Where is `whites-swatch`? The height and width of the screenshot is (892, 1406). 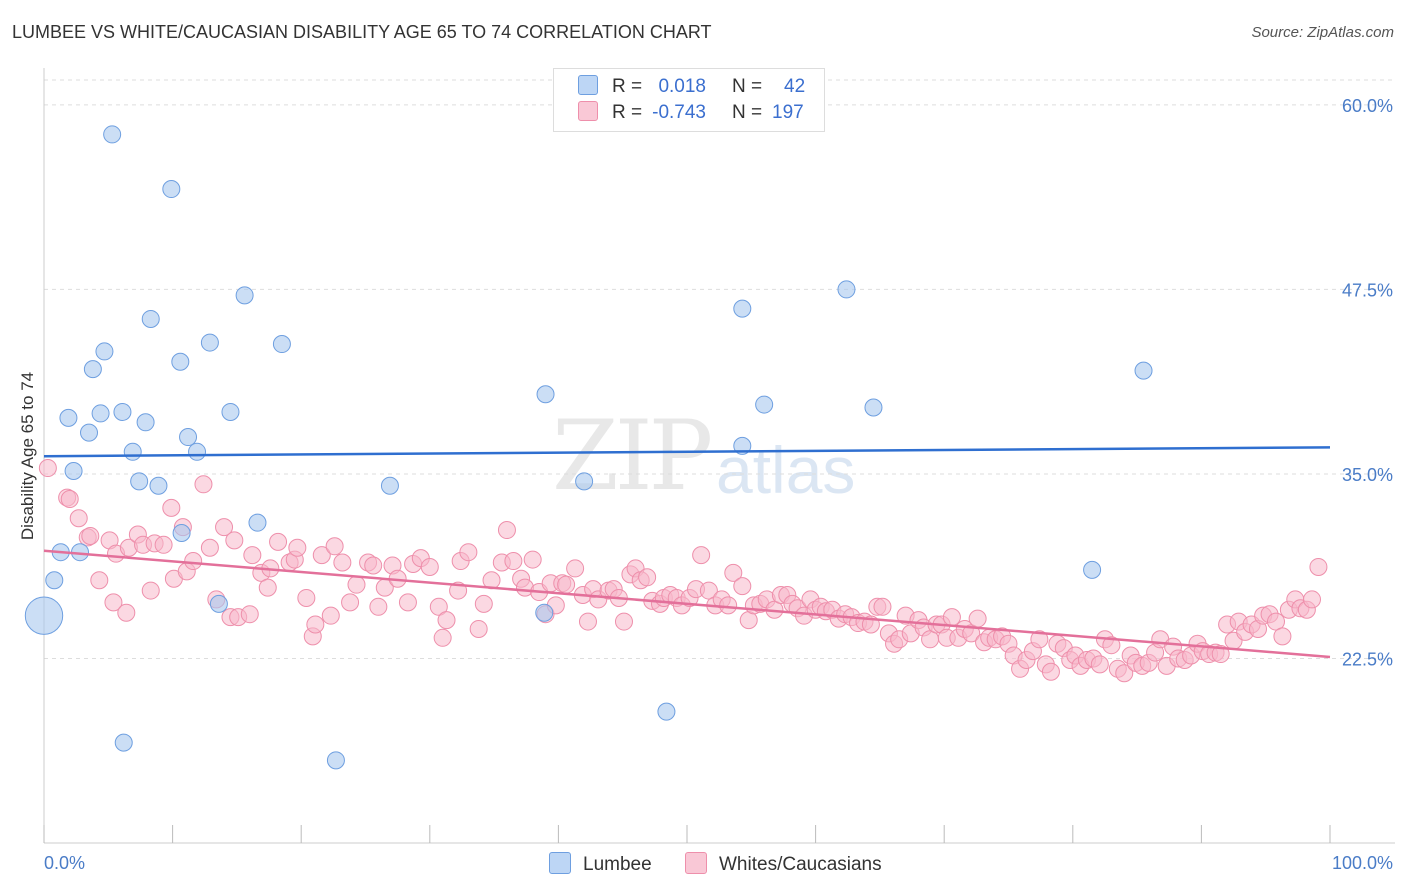
whites-swatch is located at coordinates (696, 863).